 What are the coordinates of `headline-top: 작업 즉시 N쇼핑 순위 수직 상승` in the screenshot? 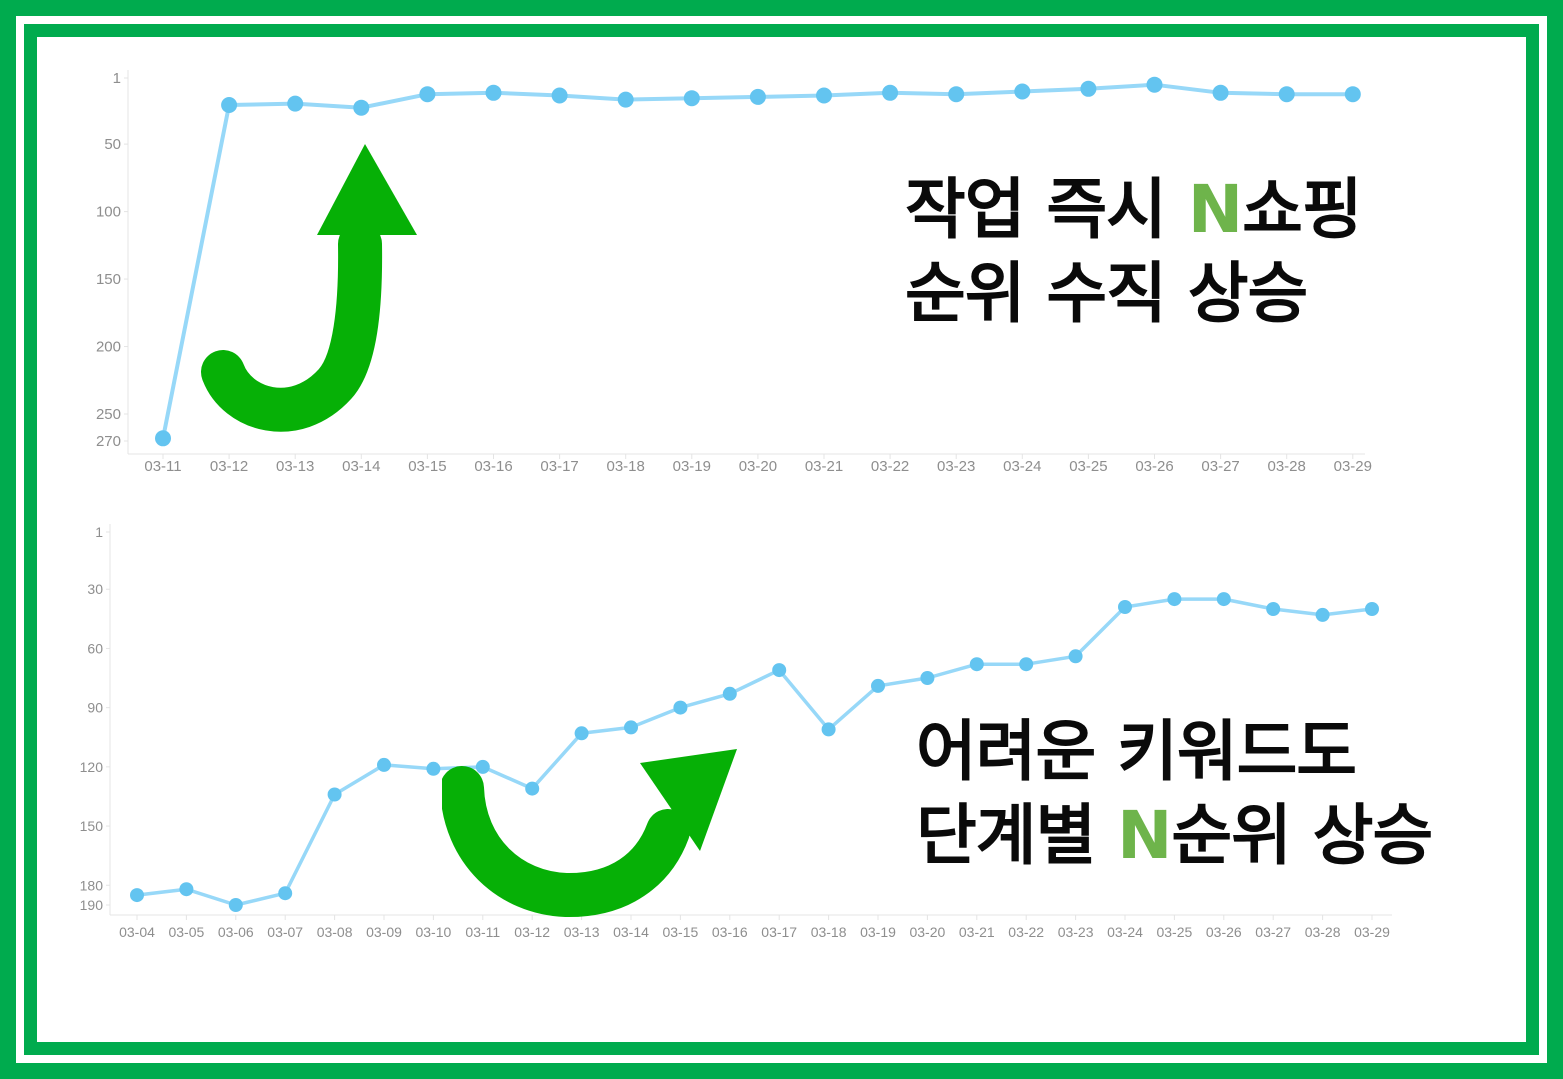 It's located at (1134, 252).